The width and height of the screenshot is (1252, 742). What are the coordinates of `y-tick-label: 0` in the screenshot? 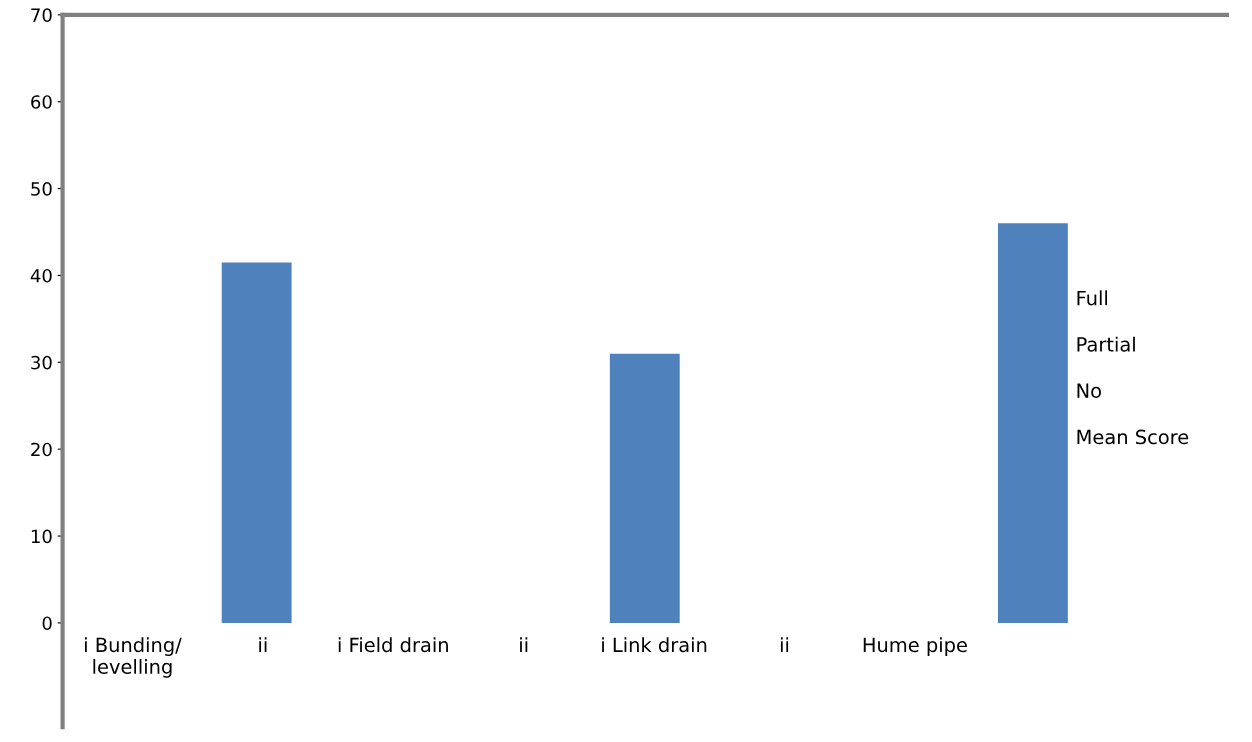 It's located at (47, 623).